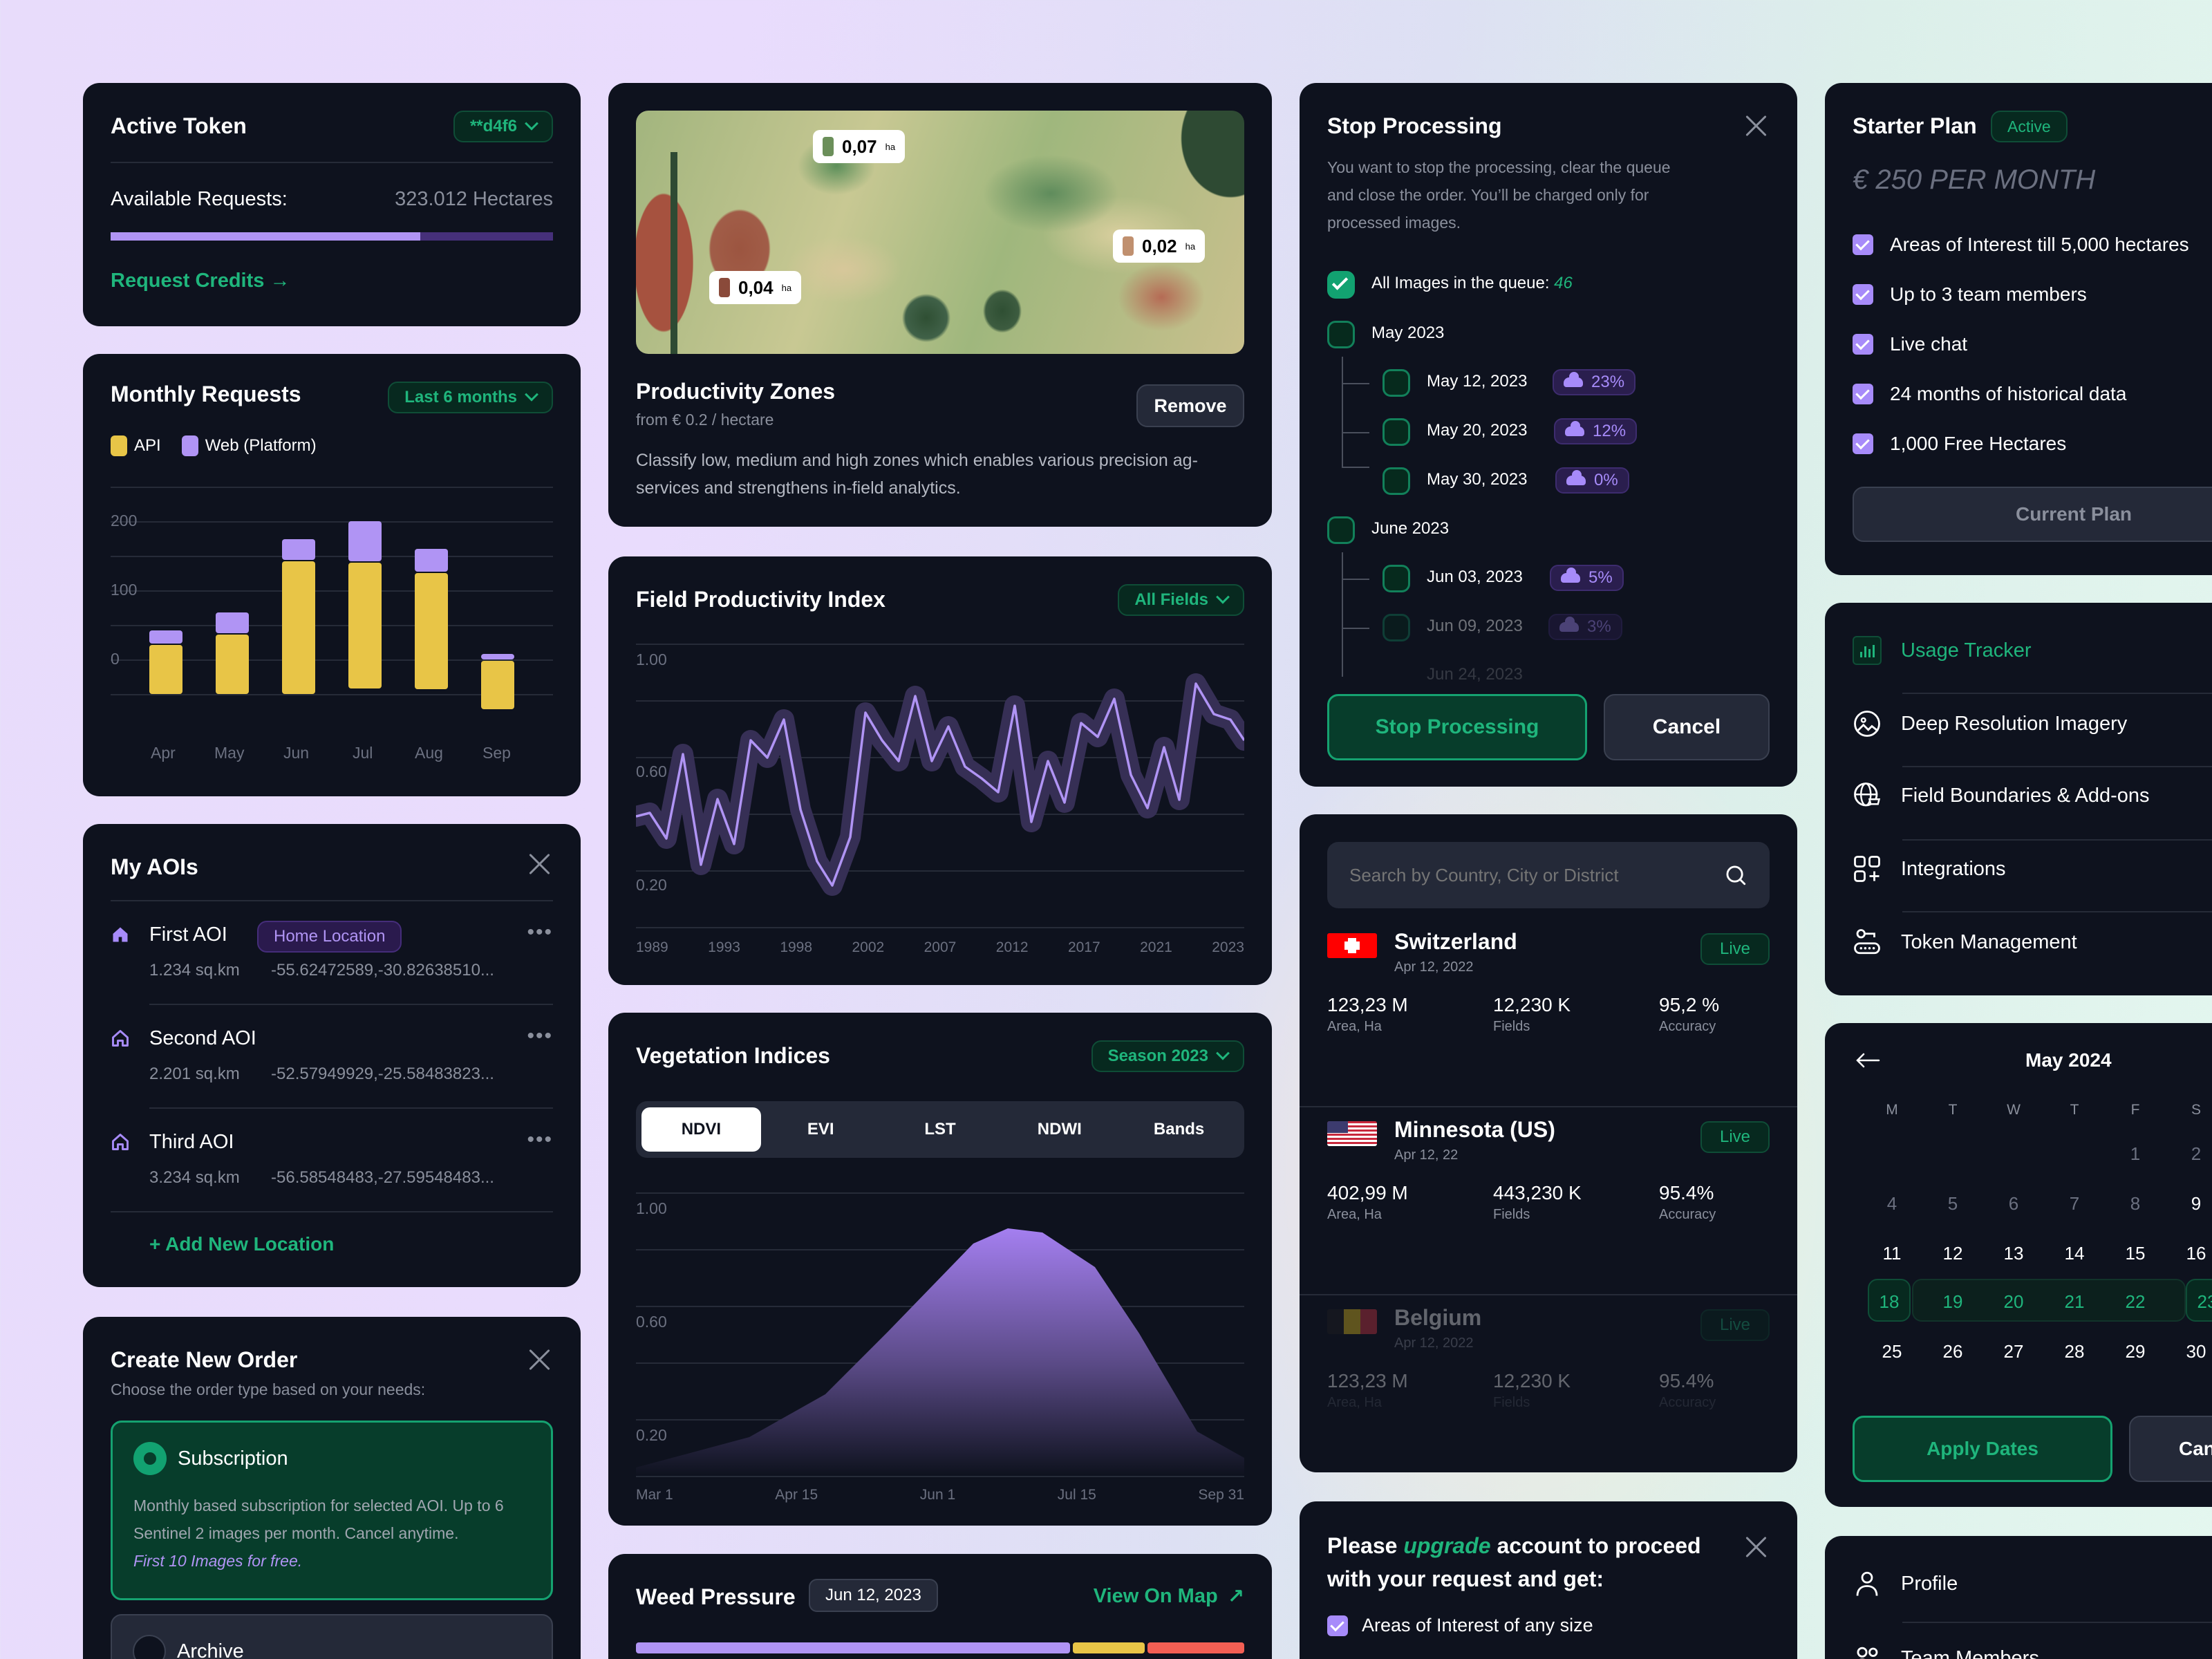 The image size is (2212, 1659). What do you see at coordinates (332, 1637) in the screenshot?
I see `option-archive: Archive` at bounding box center [332, 1637].